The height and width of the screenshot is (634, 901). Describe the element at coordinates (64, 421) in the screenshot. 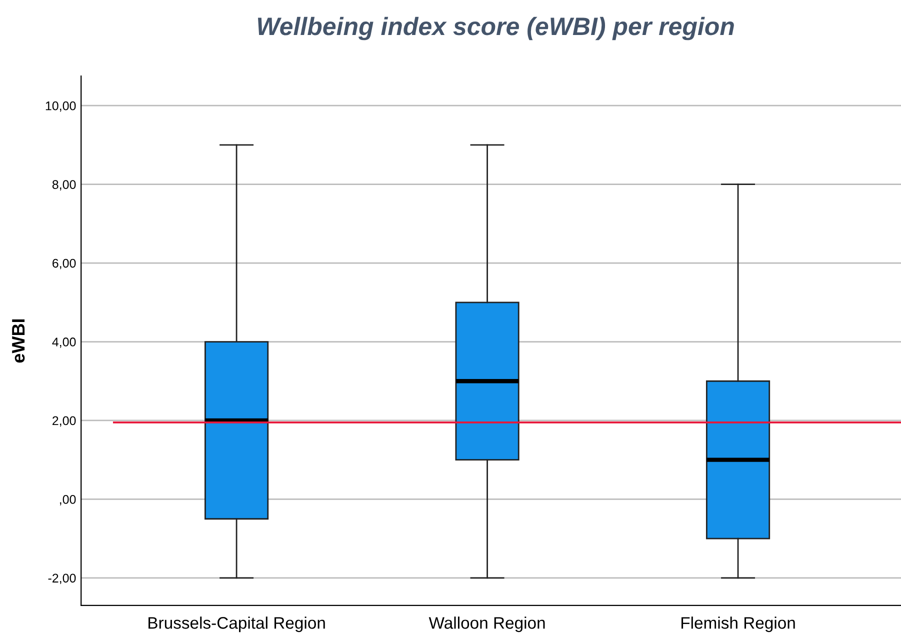

I see `y-tick-label: 2,00` at that location.